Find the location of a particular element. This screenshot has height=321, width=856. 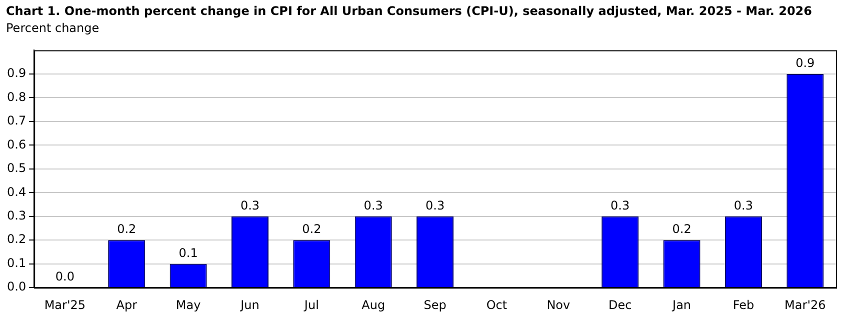

y-tick-label: 0.9 is located at coordinates (16, 73).